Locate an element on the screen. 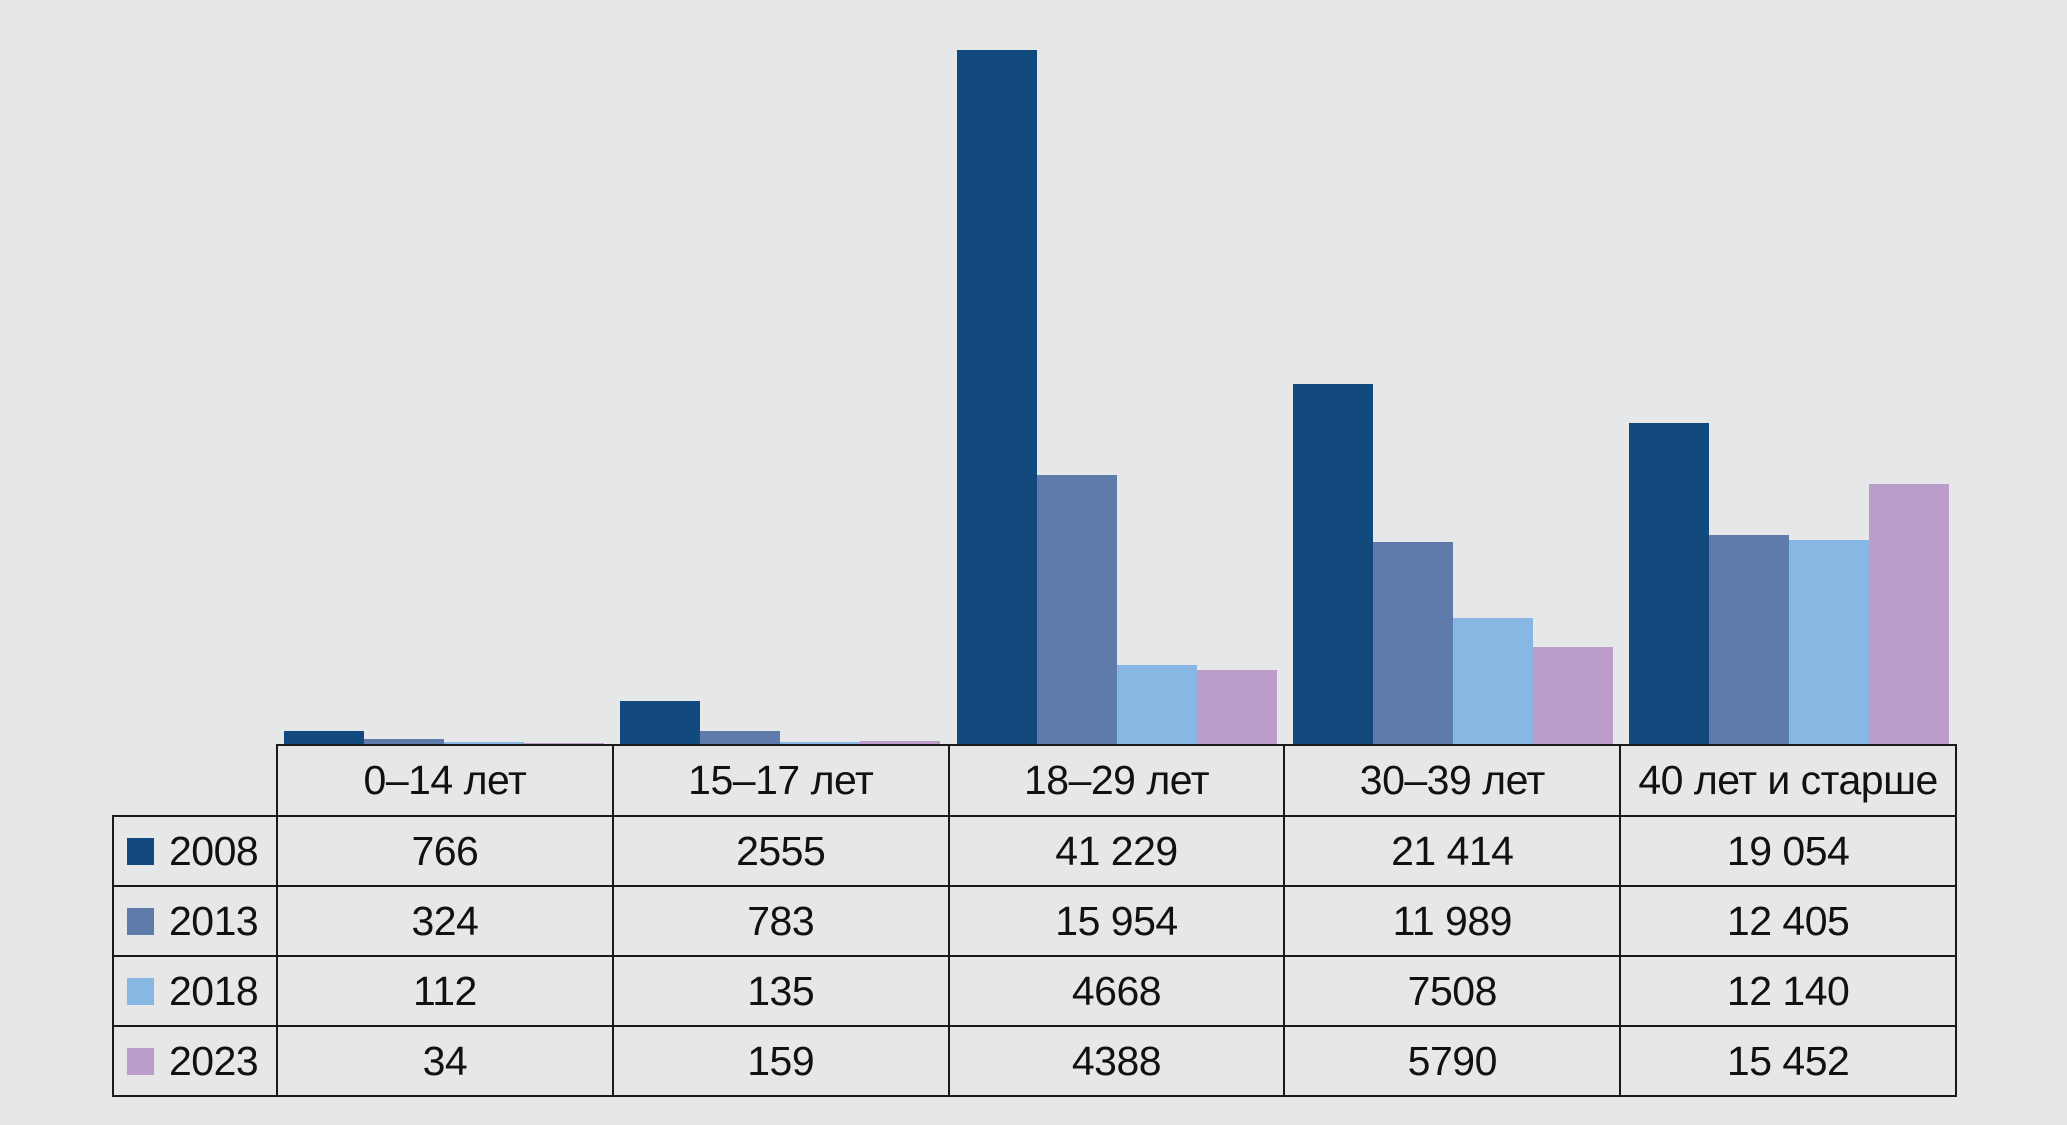 This screenshot has height=1125, width=2067. legend-year-cell-2013: 2013 is located at coordinates (195, 921).